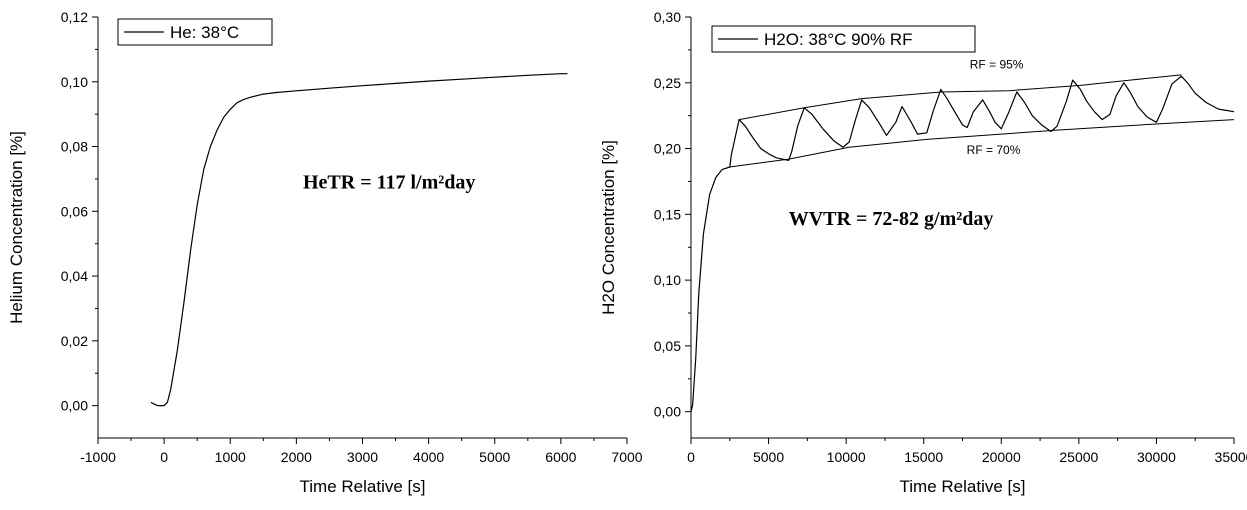 This screenshot has width=1247, height=510. What do you see at coordinates (667, 149) in the screenshot?
I see `y-tick-label: 0,20` at bounding box center [667, 149].